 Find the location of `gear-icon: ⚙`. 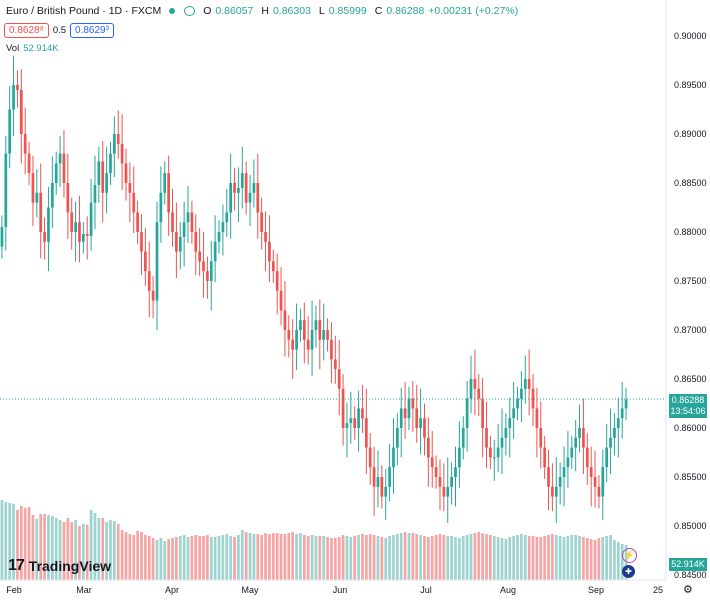

gear-icon: ⚙ is located at coordinates (688, 590).